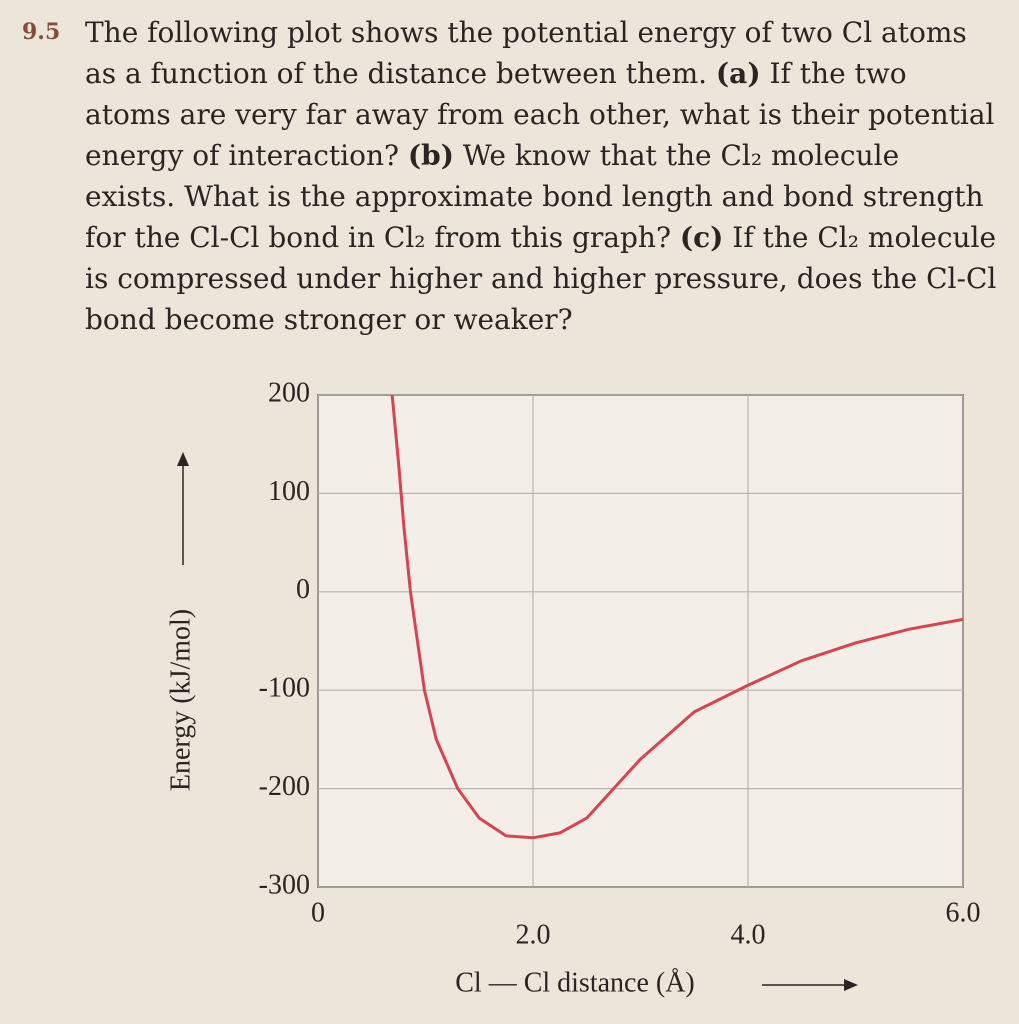 The width and height of the screenshot is (1019, 1024). What do you see at coordinates (284, 786) in the screenshot?
I see `y-tick-label: -200` at bounding box center [284, 786].